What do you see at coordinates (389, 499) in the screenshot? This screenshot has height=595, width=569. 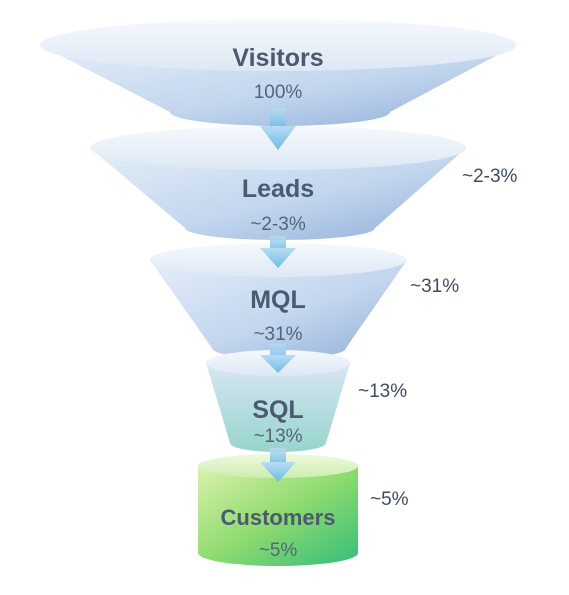 I see `side-label-customers: ~5%` at bounding box center [389, 499].